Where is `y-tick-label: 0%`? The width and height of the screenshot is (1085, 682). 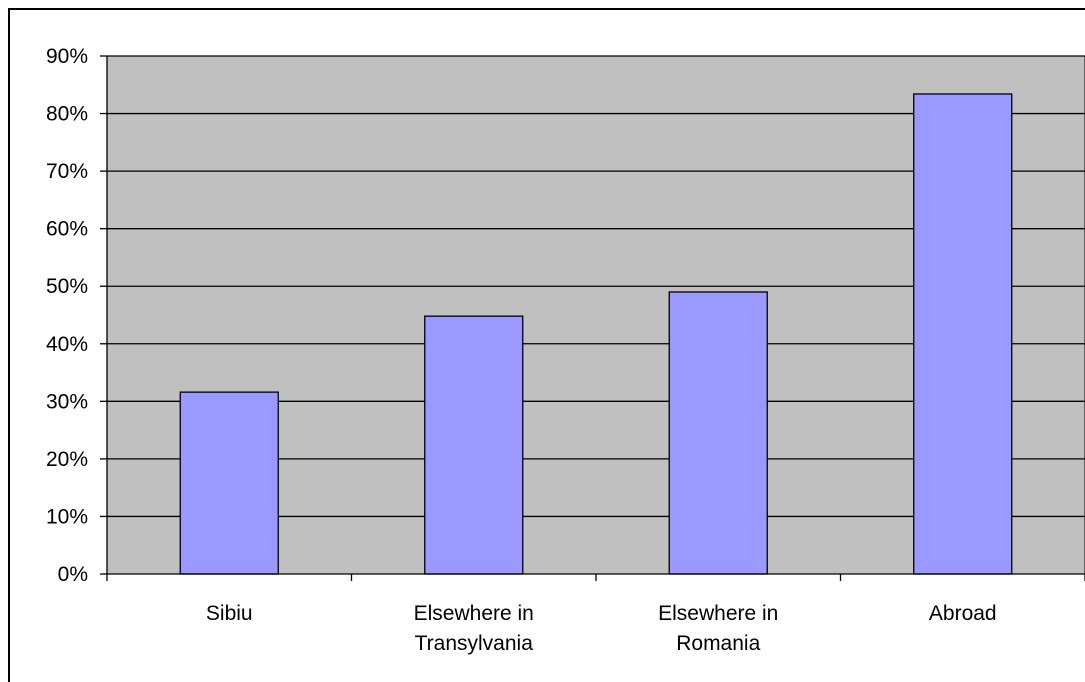 y-tick-label: 0% is located at coordinates (73, 574).